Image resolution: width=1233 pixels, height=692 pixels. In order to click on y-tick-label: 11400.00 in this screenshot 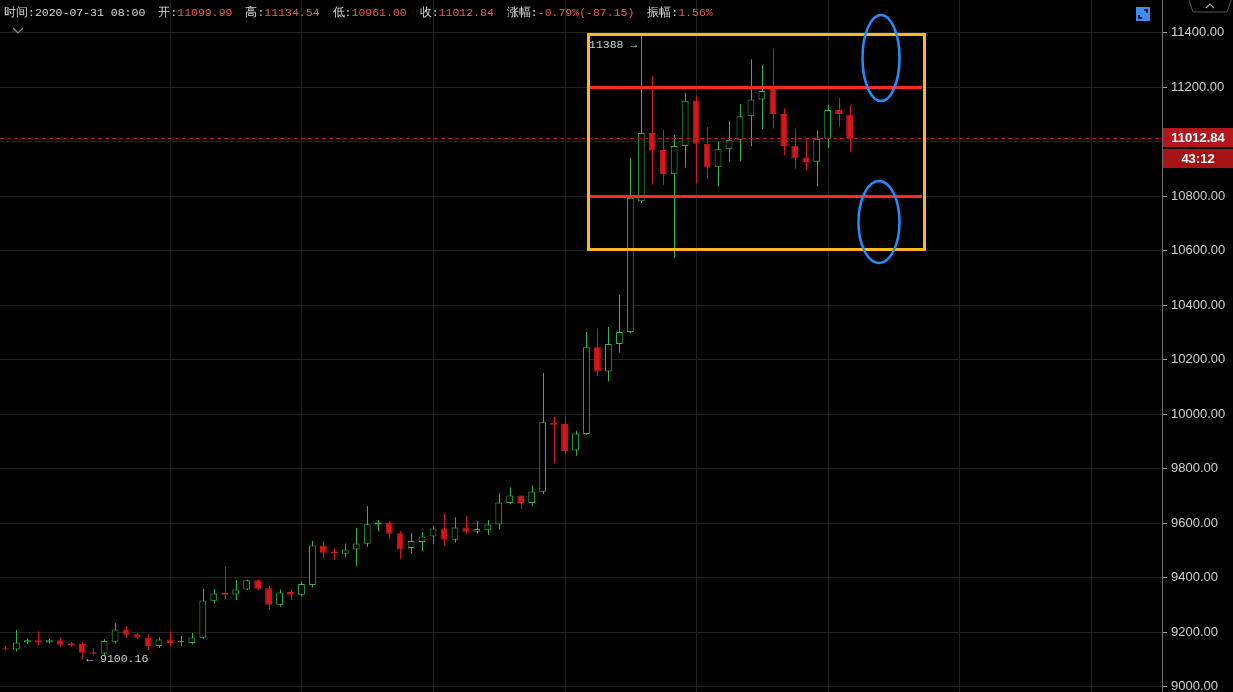, I will do `click(1198, 32)`.